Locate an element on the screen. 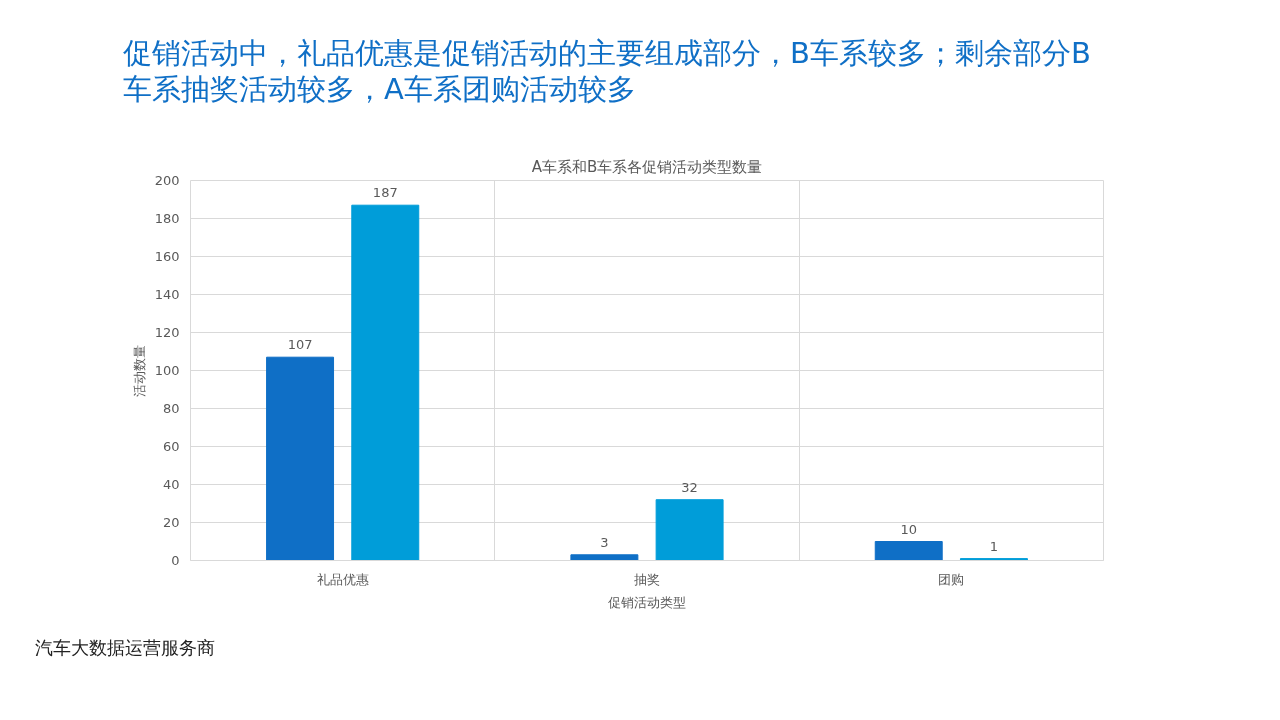 This screenshot has height=720, width=1280. text: 汽车大数据运营服务商 is located at coordinates (125, 648).